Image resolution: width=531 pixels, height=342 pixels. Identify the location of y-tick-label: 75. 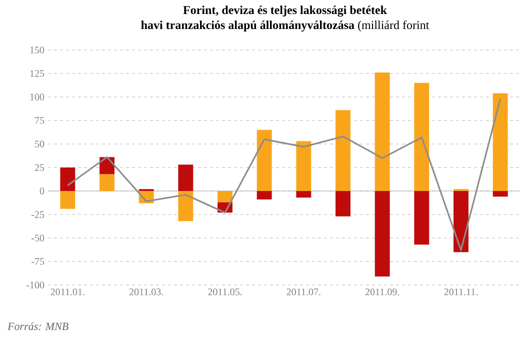
(39, 120).